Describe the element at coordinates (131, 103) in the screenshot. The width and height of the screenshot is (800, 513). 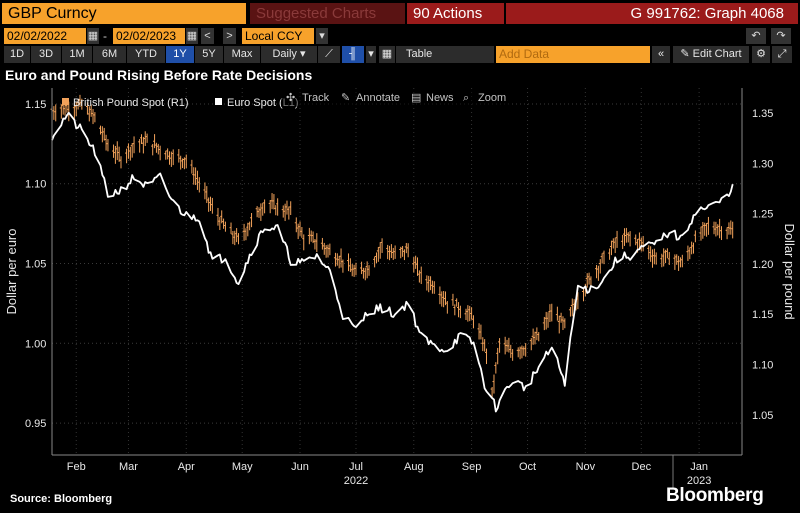
I see `legend-gbp-label: British Pound Spot (R1)` at that location.